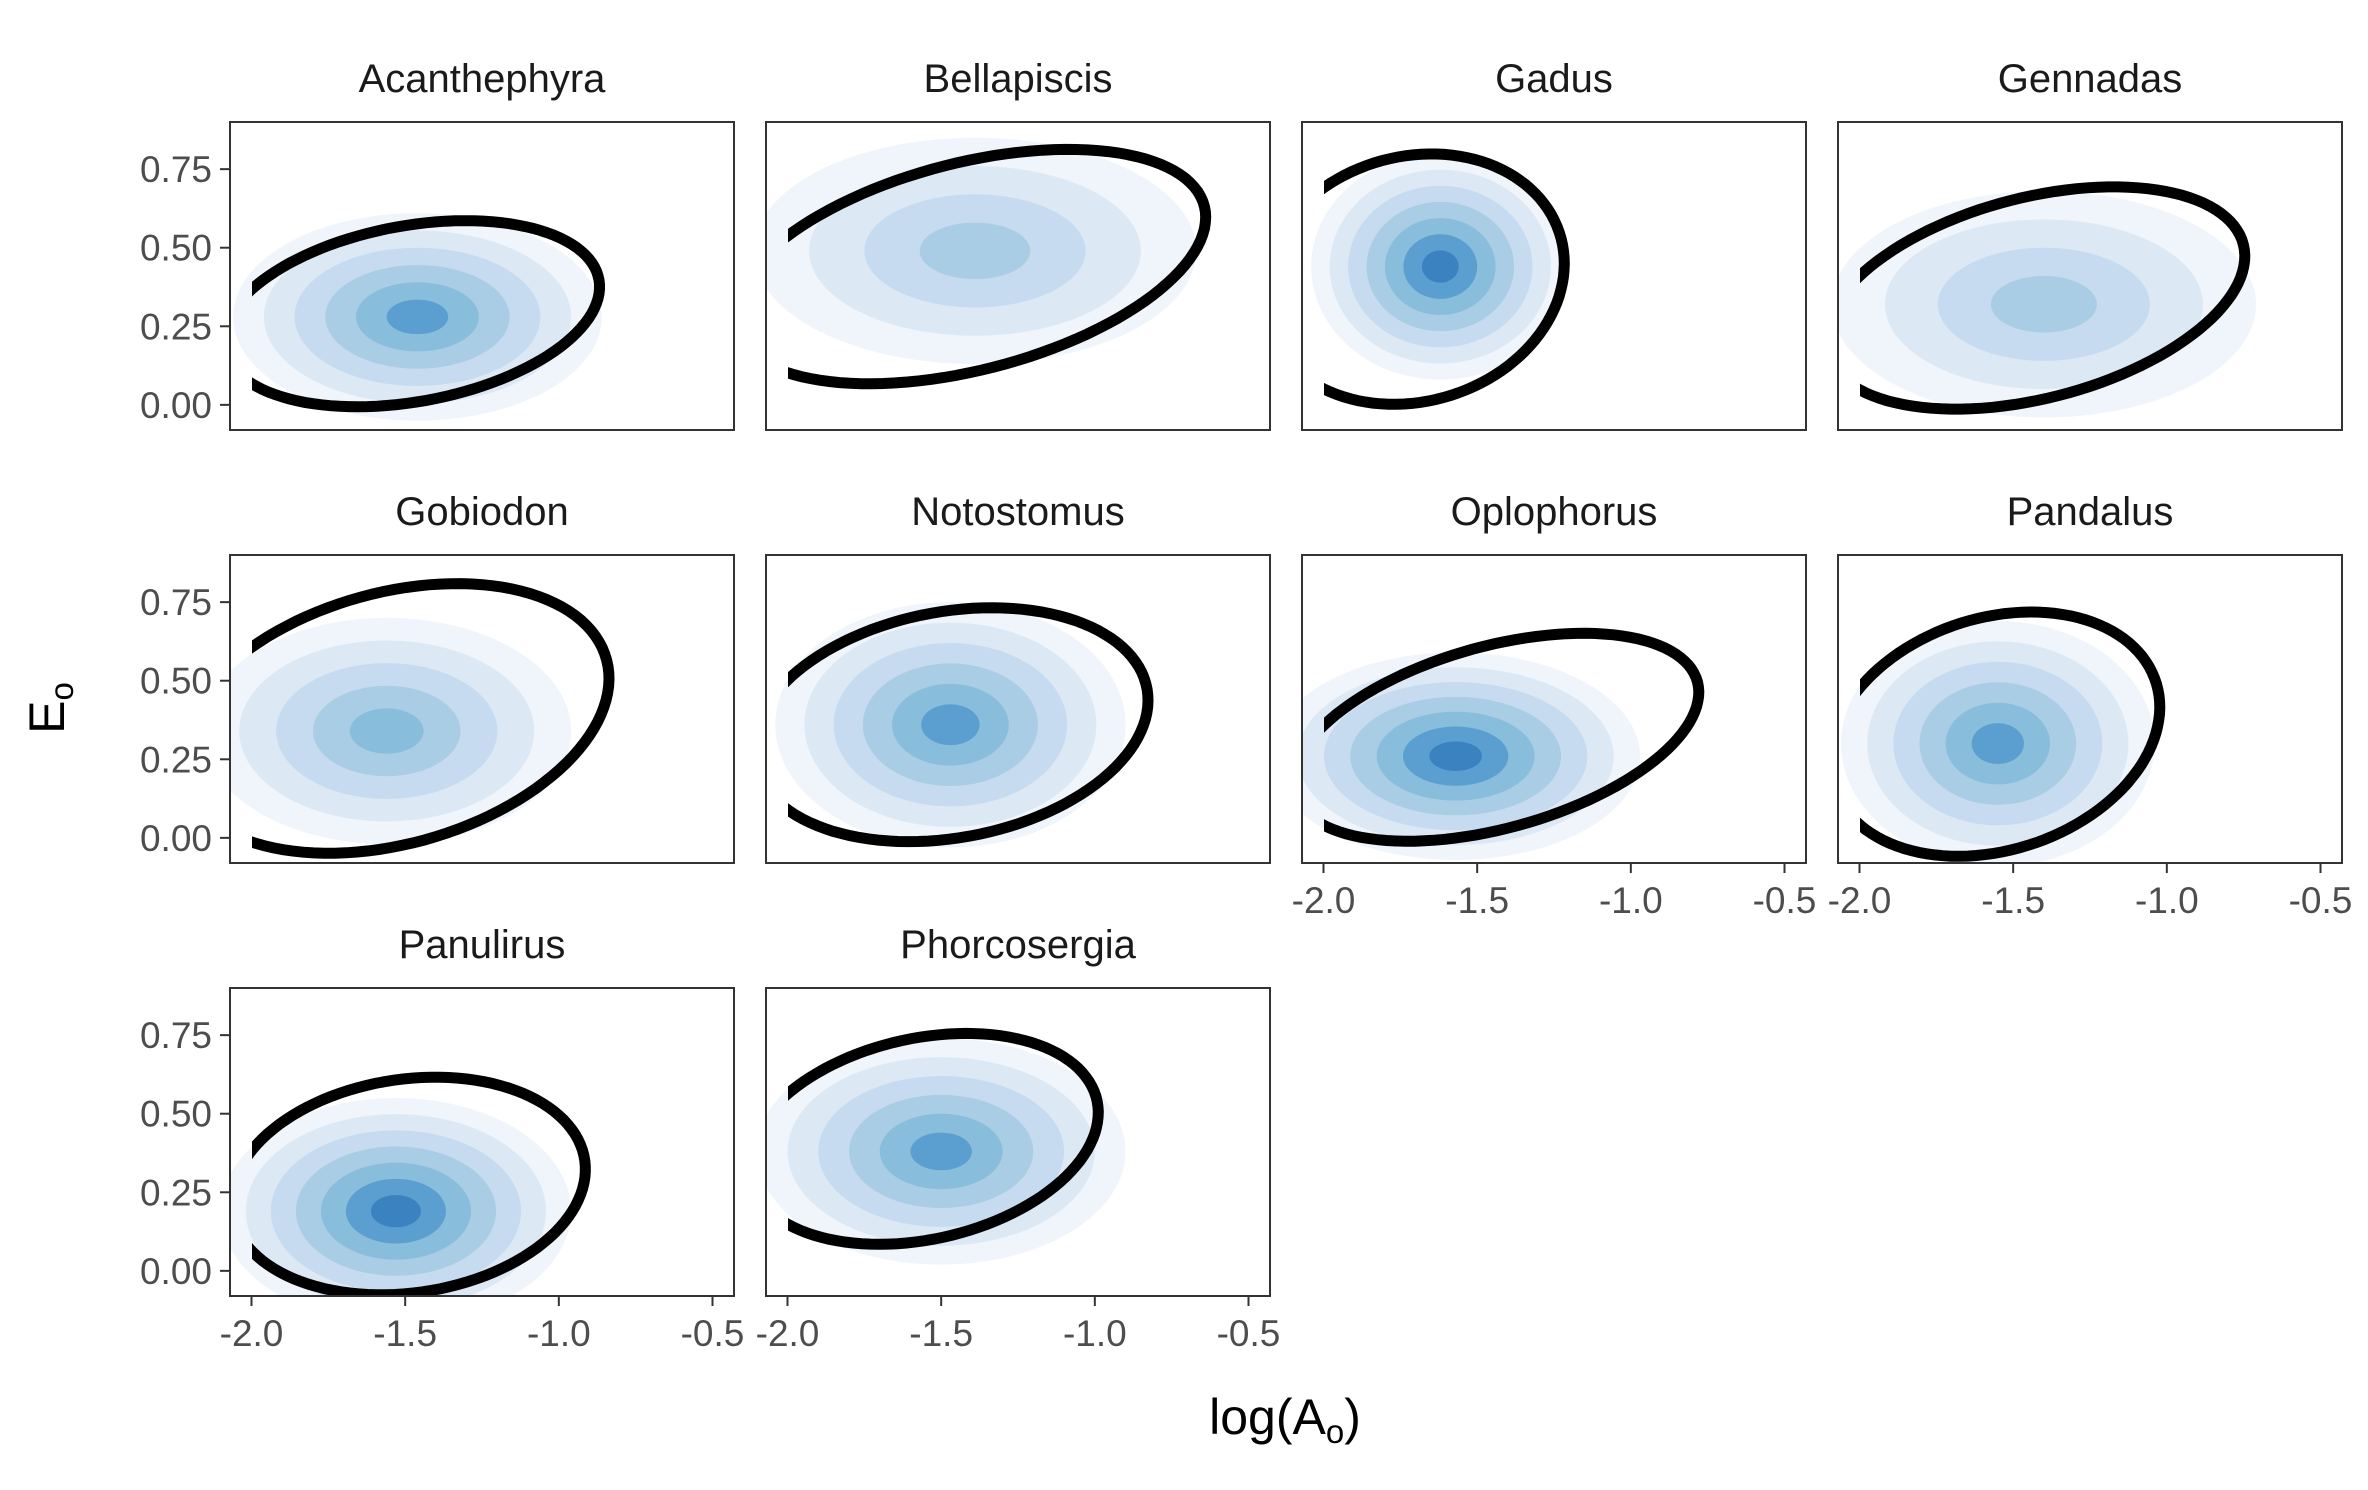 This screenshot has height=1490, width=2368. What do you see at coordinates (1554, 79) in the screenshot?
I see `panel-title-gadus: Gadus` at bounding box center [1554, 79].